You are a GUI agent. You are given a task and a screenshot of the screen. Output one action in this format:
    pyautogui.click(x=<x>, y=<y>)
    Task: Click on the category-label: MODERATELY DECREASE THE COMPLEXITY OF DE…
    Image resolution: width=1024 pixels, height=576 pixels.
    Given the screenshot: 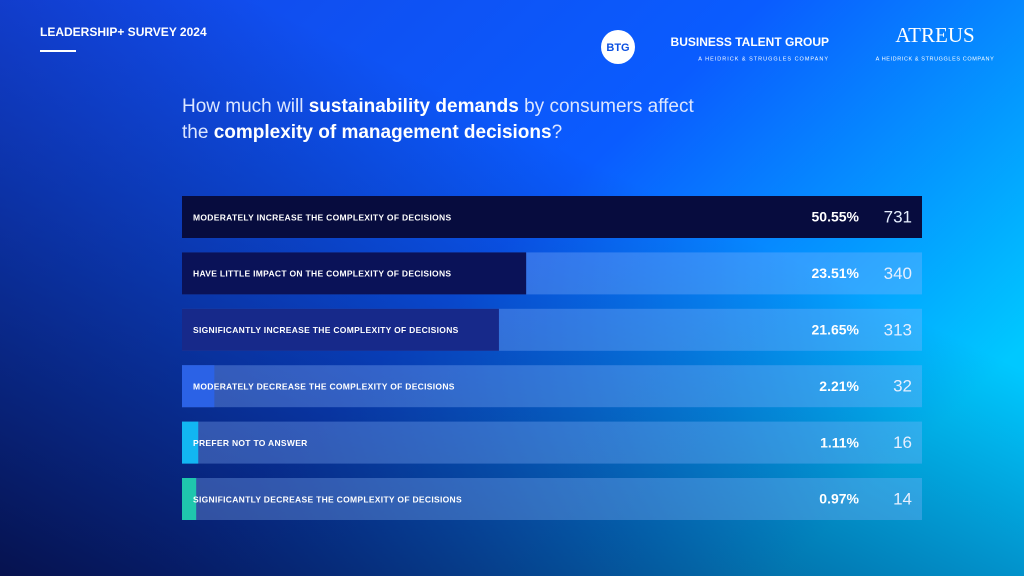 What is the action you would take?
    pyautogui.click(x=324, y=386)
    